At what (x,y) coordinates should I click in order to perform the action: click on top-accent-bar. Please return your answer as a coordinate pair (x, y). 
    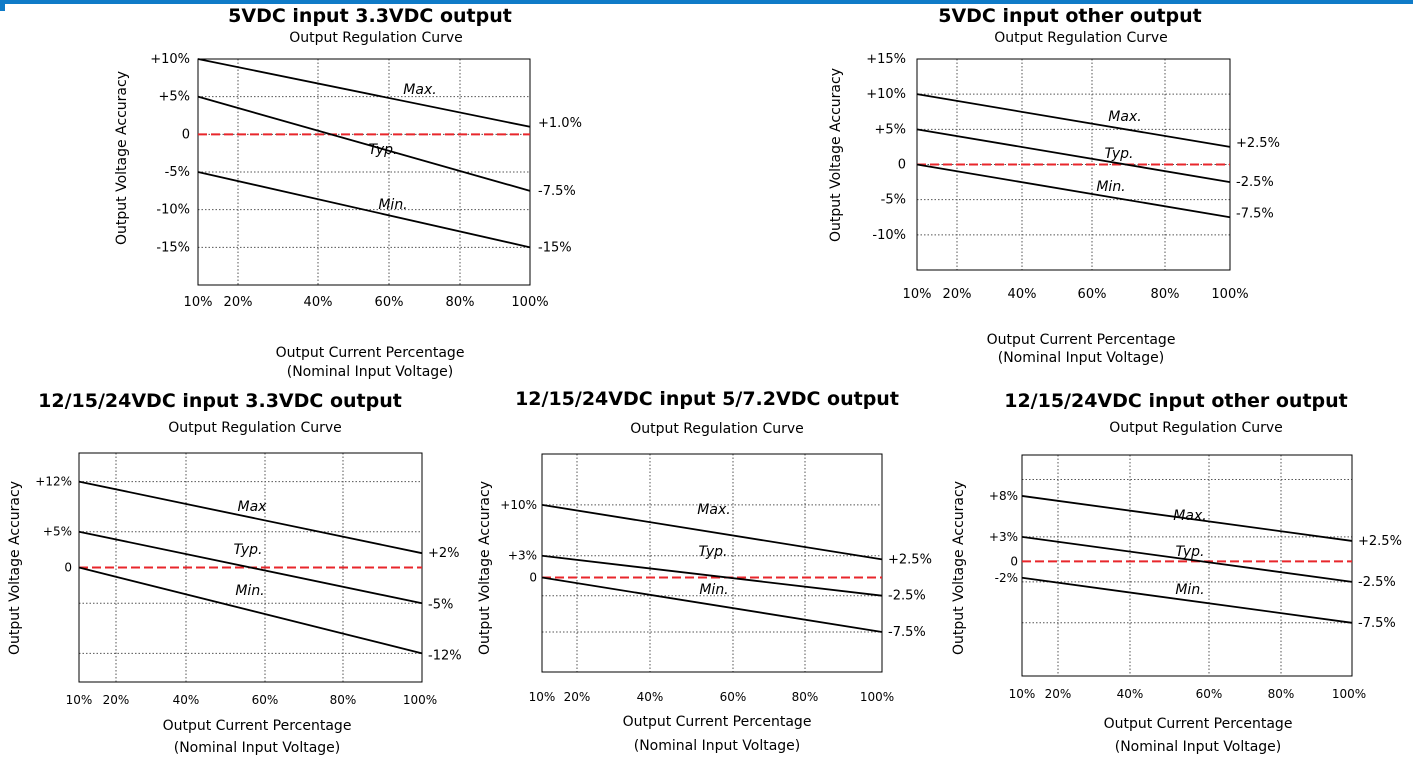
    Looking at the image, I should click on (706, 2).